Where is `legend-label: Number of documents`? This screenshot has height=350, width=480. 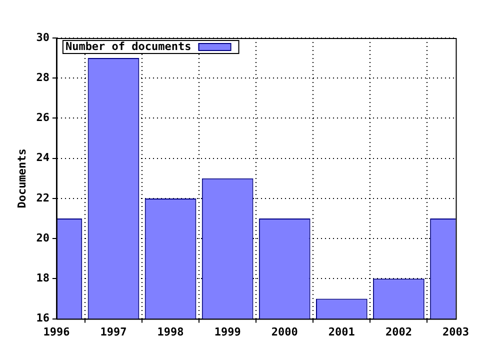
legend-label: Number of documents is located at coordinates (128, 46).